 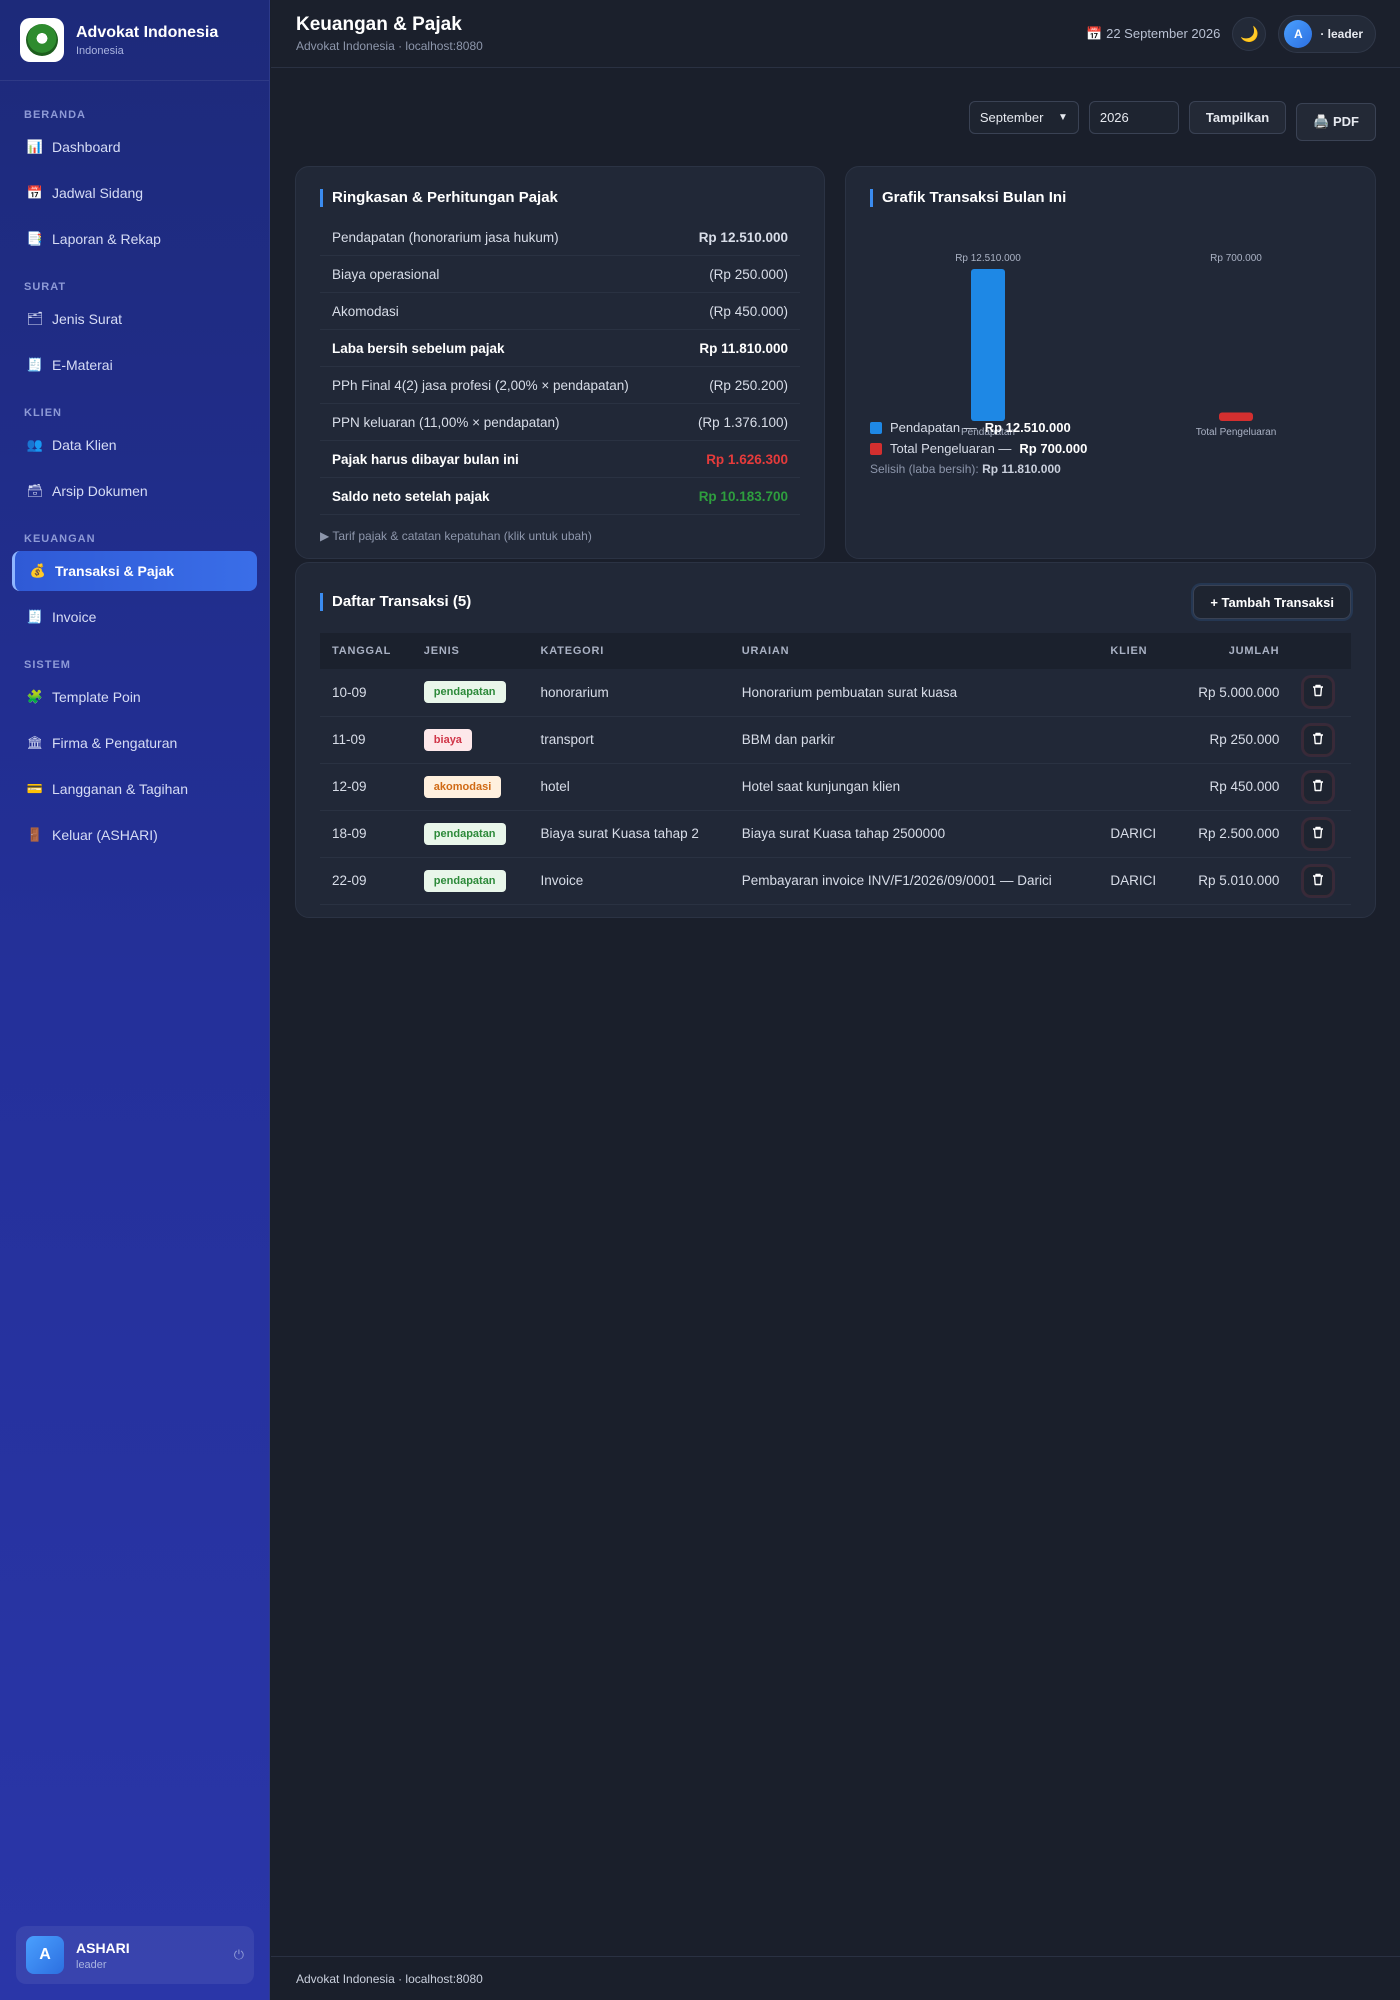 What do you see at coordinates (629, 693) in the screenshot?
I see `cell-category: honorarium` at bounding box center [629, 693].